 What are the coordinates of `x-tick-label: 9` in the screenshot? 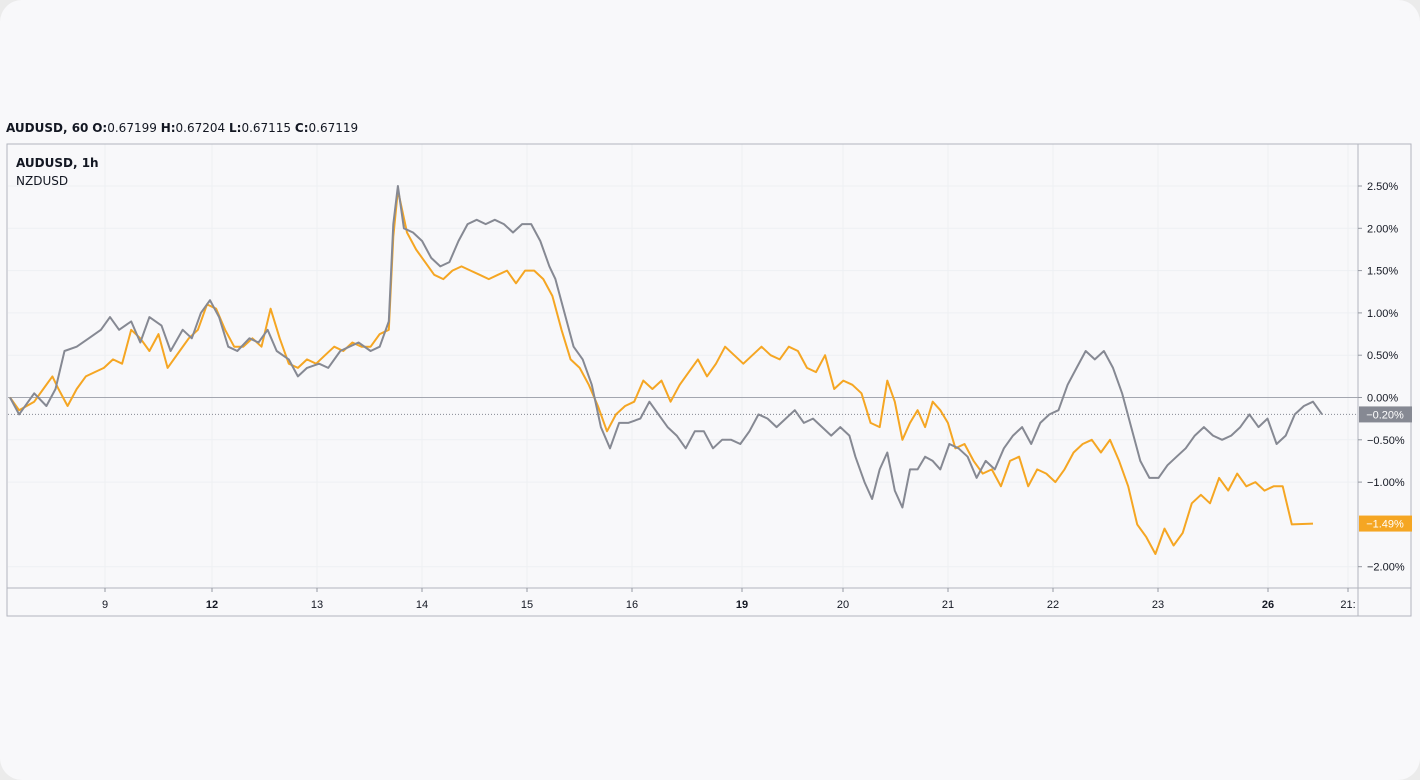 It's located at (105, 605).